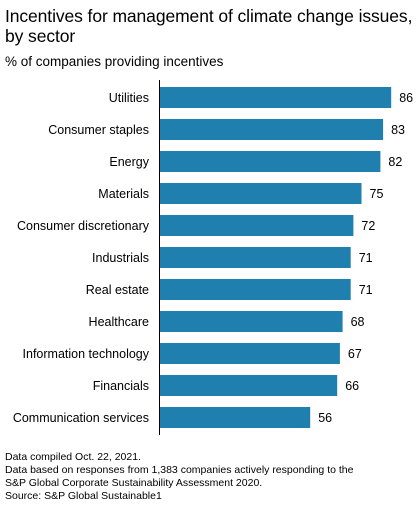 This screenshot has width=420, height=513. Describe the element at coordinates (251, 321) in the screenshot. I see `bar-healthcare` at that location.